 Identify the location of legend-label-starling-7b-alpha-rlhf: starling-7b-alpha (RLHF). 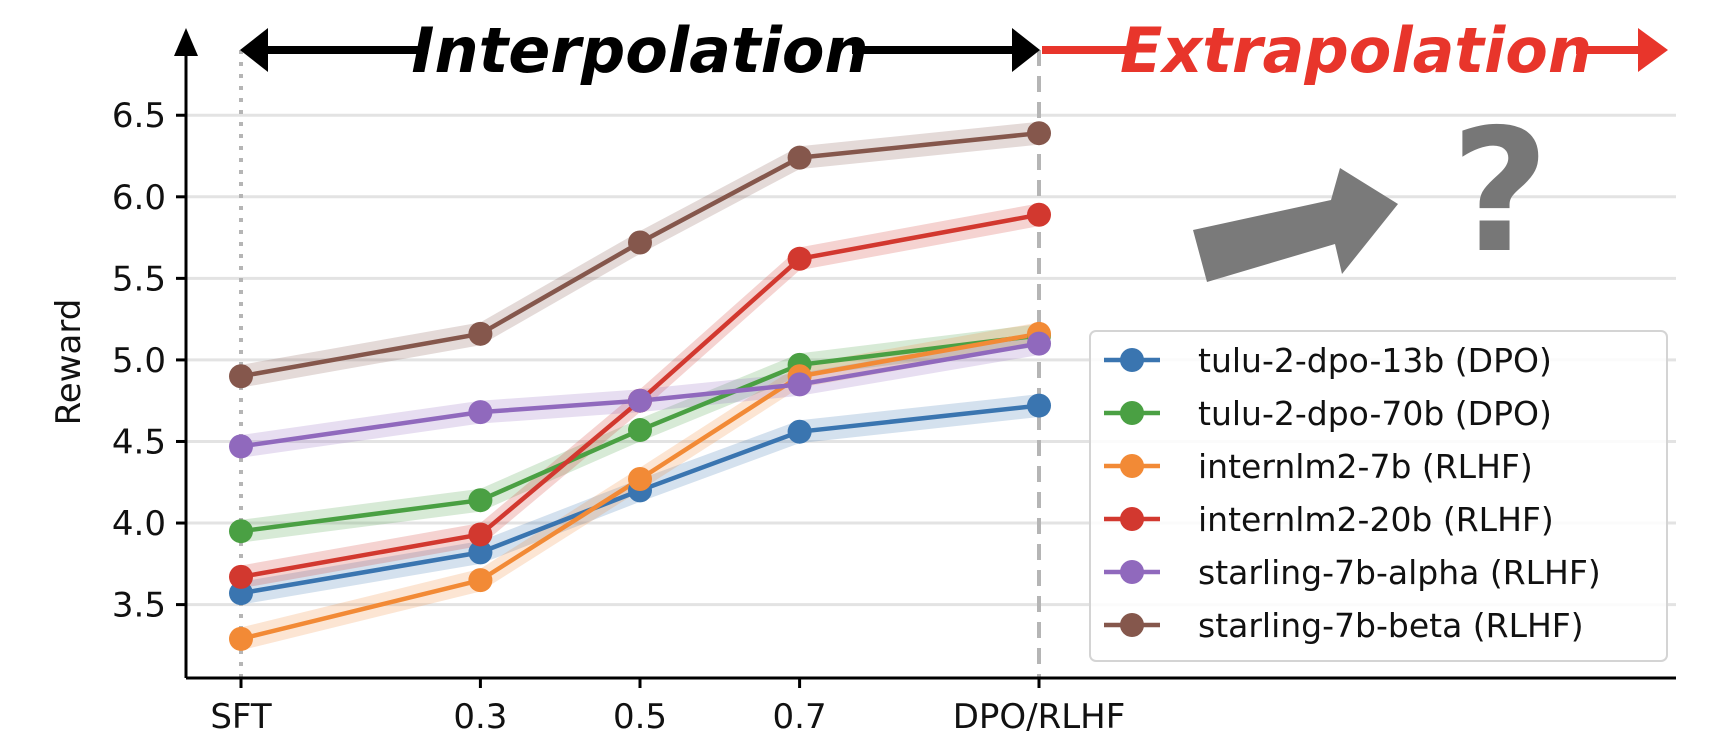
(1399, 572).